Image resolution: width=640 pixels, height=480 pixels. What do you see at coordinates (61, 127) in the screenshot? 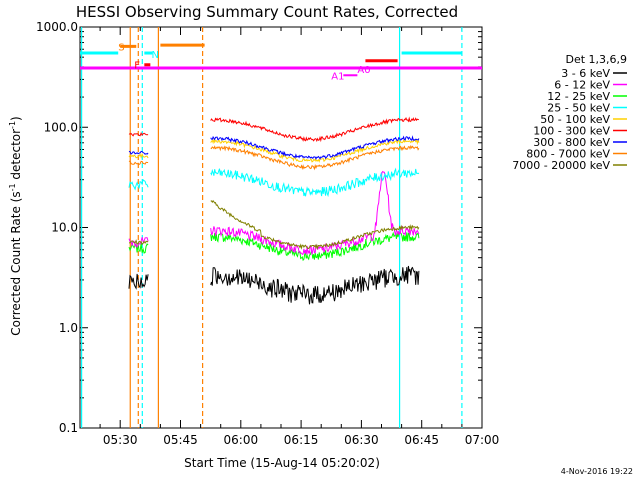
I see `y-tick-label: 100.0` at bounding box center [61, 127].